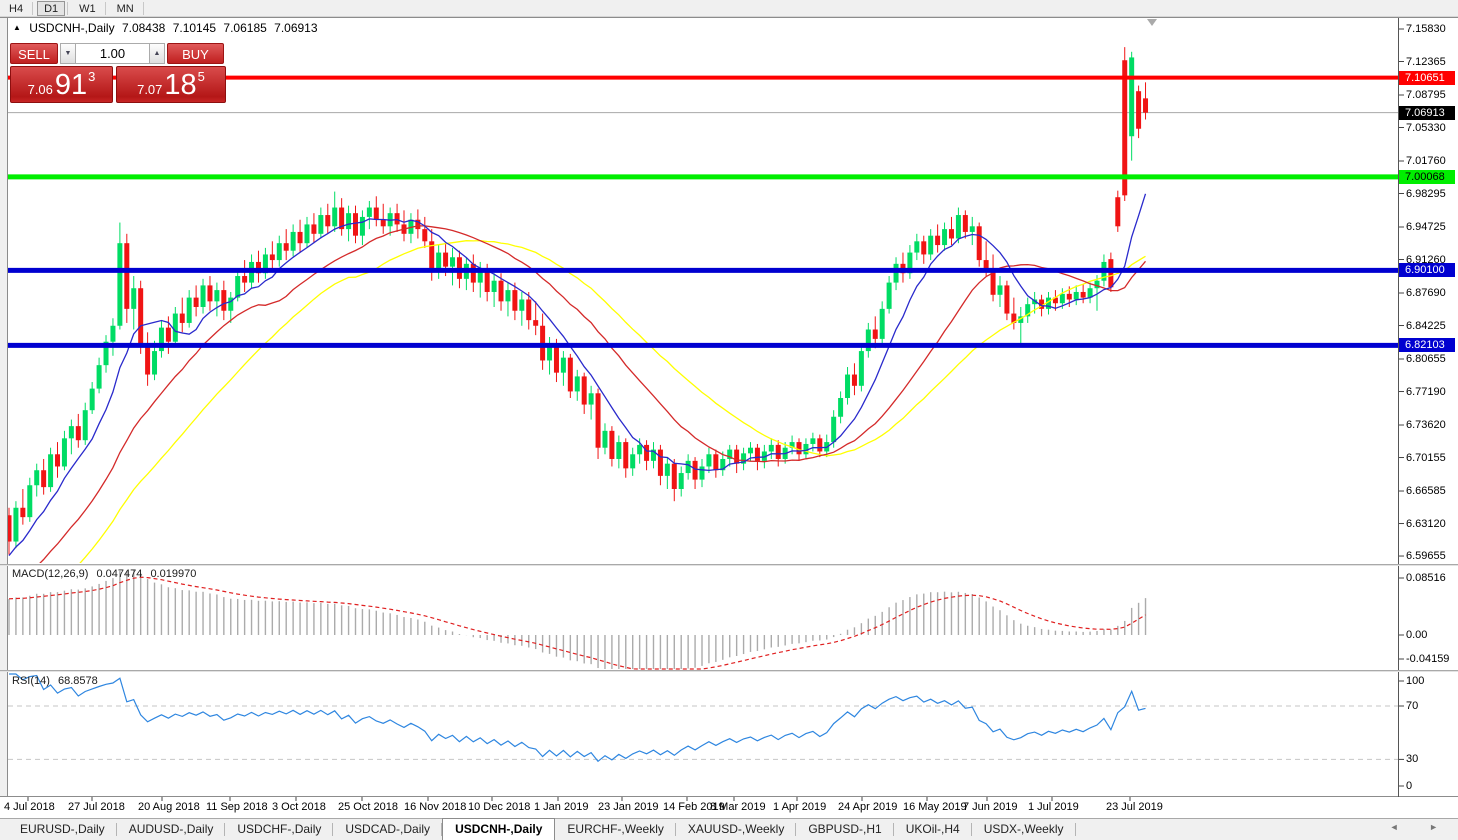 The height and width of the screenshot is (840, 1458). I want to click on buy-price-button: 7.07 18 5, so click(171, 84).